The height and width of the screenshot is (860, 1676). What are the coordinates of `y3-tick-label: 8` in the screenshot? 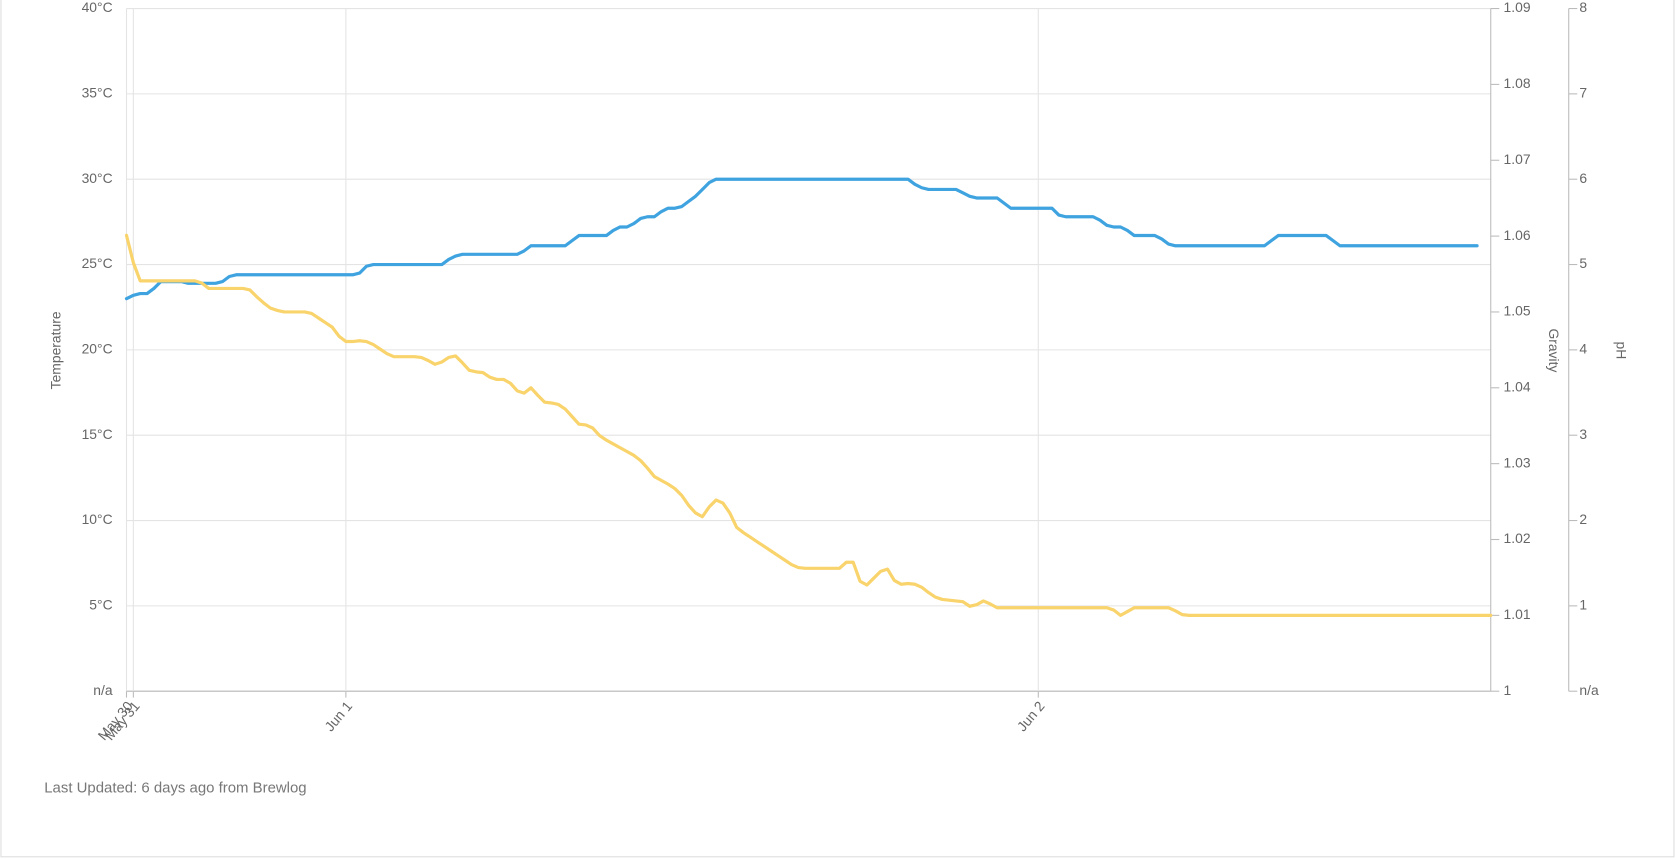 It's located at (1583, 7).